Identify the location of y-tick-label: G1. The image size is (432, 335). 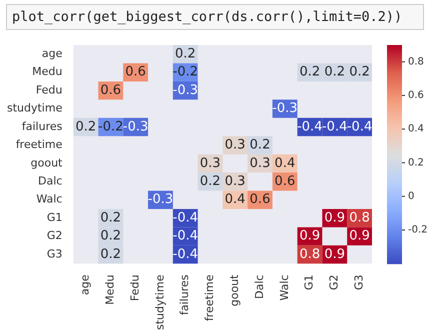
(54, 217).